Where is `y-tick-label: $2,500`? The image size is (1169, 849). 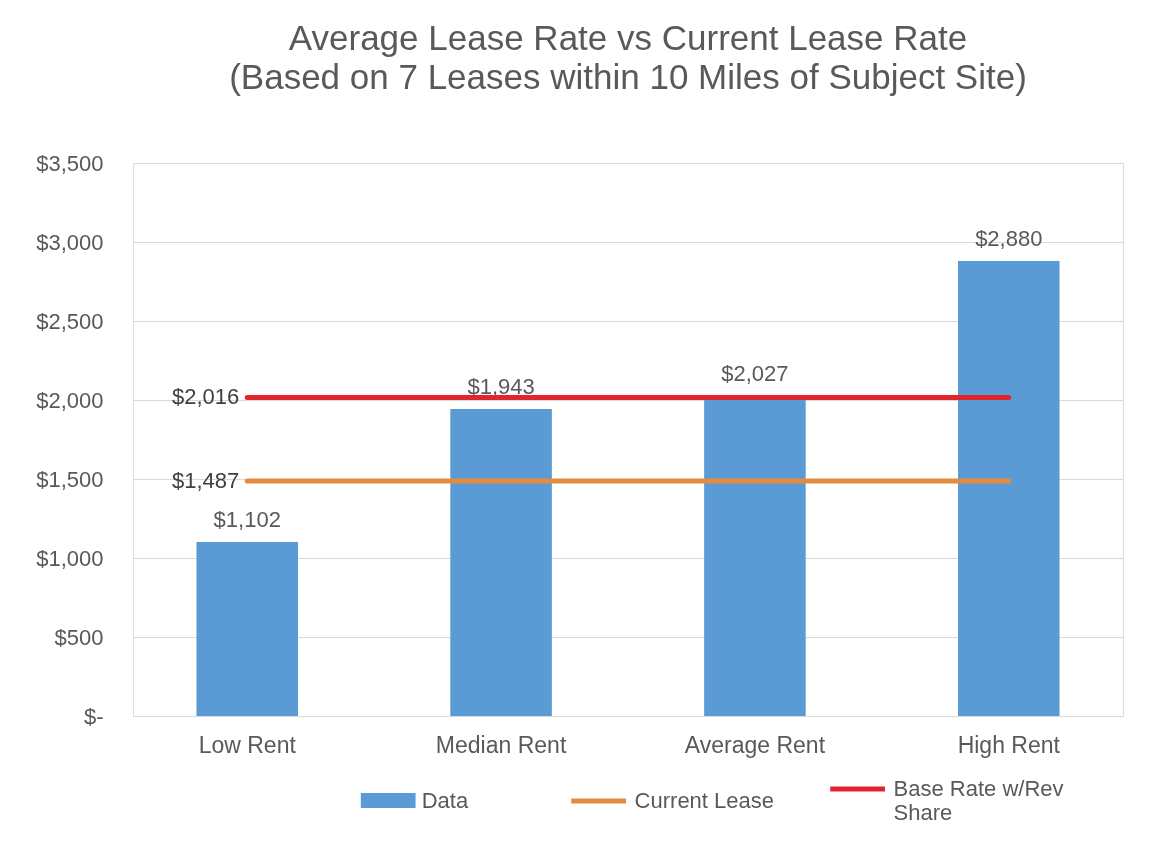
y-tick-label: $2,500 is located at coordinates (70, 321).